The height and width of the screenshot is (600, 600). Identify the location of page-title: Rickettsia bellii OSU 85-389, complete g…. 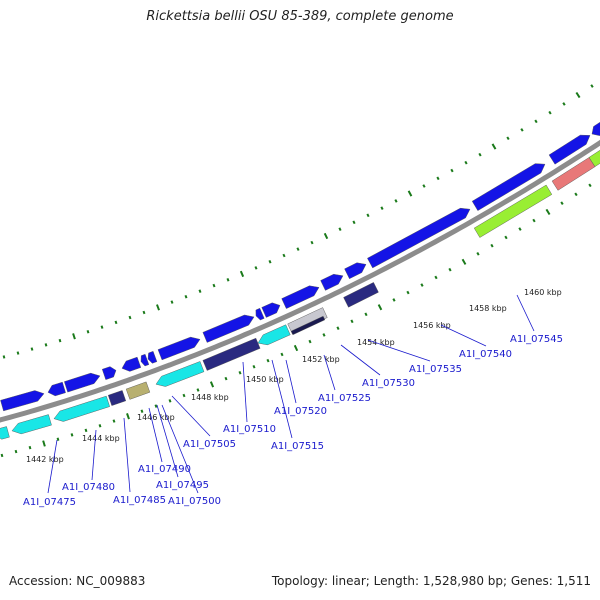
(300, 16).